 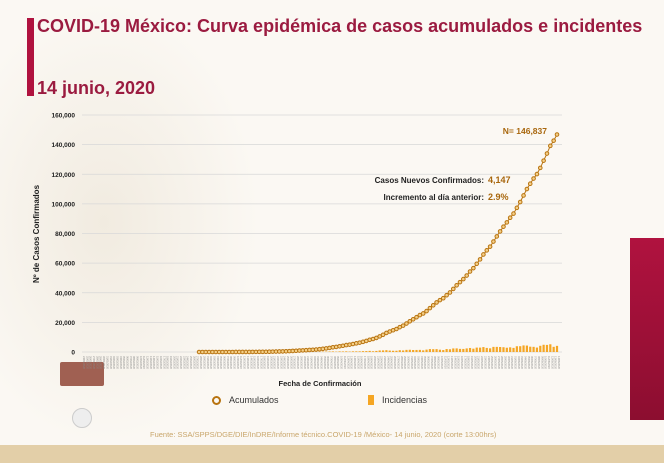 I want to click on x-tick-label: 09/03/2020, so click(x=235, y=363).